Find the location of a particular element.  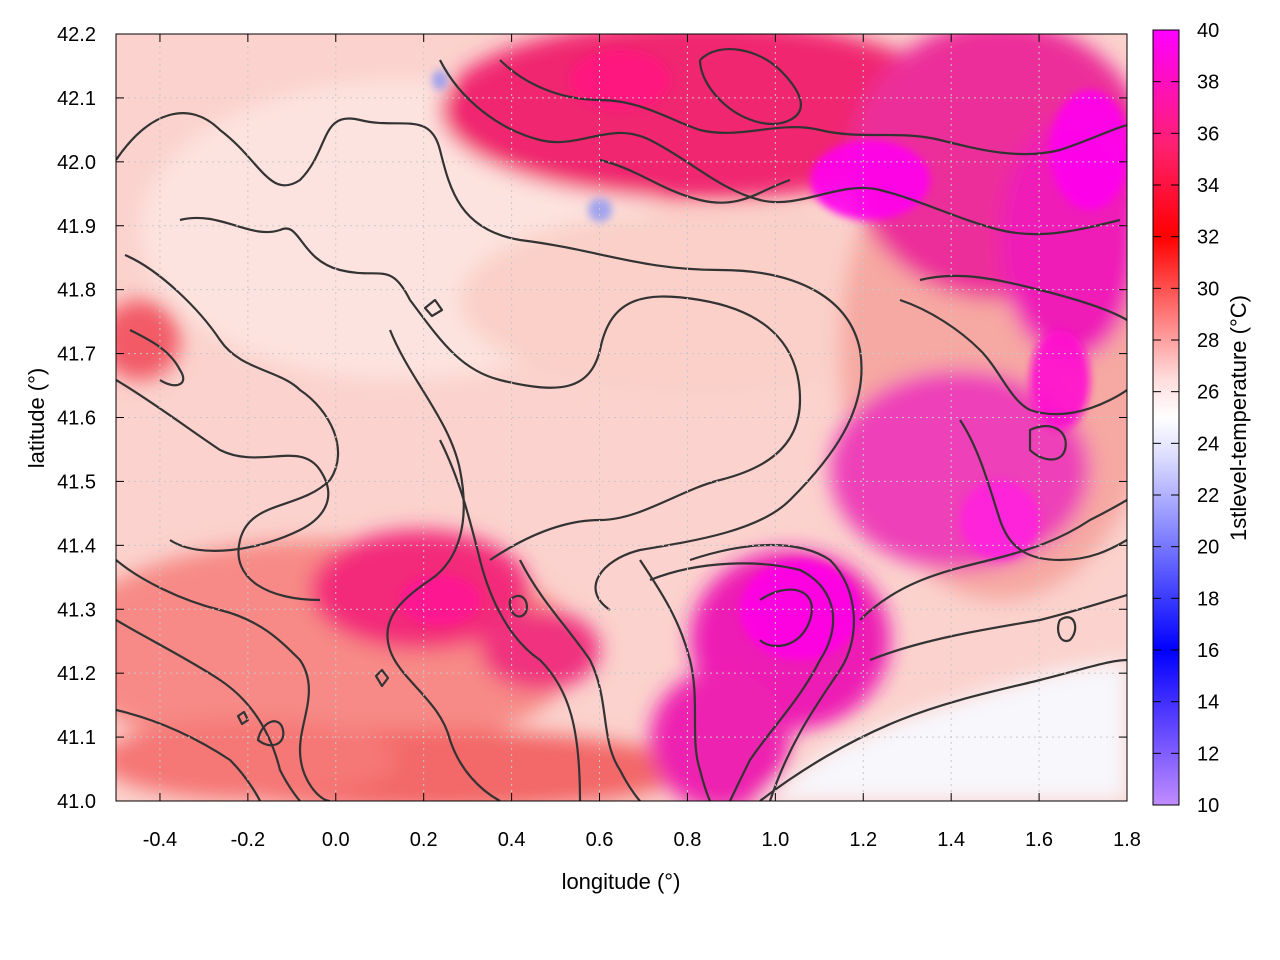

y-tick-label: 42.2 is located at coordinates (76, 35).